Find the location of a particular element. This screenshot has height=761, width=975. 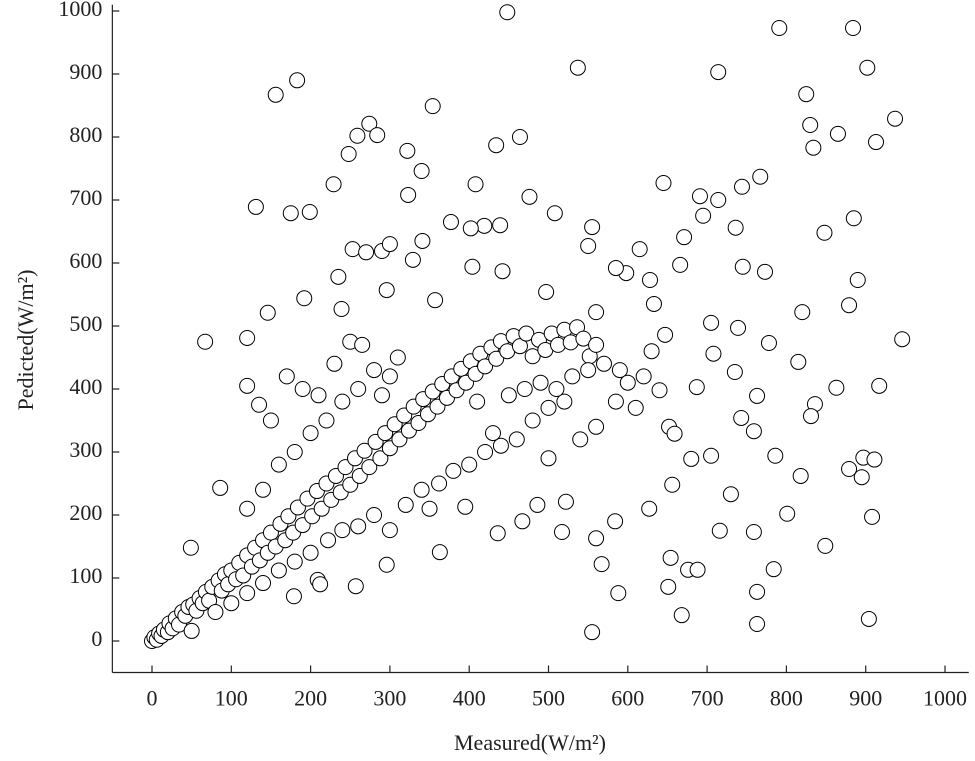

y-tick-label: 500 is located at coordinates (85, 323).